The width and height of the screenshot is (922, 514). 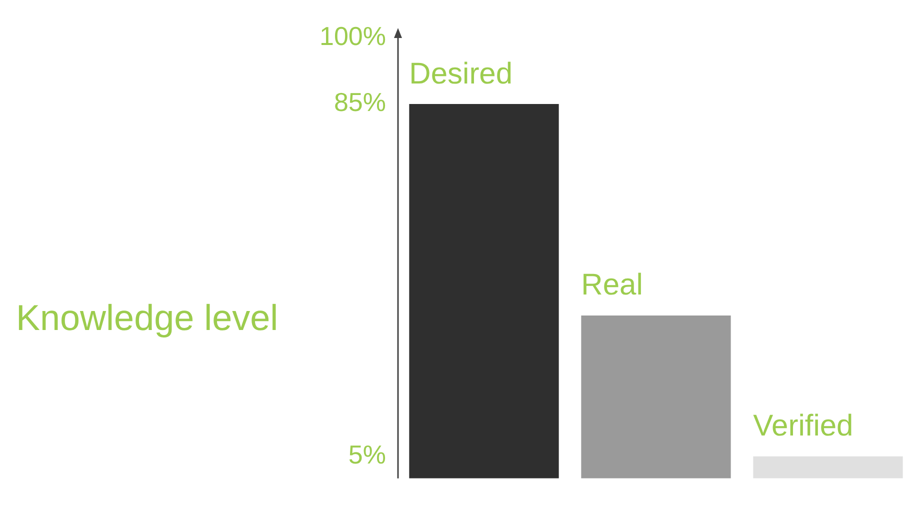 What do you see at coordinates (803, 426) in the screenshot?
I see `x-tick-label: Verified` at bounding box center [803, 426].